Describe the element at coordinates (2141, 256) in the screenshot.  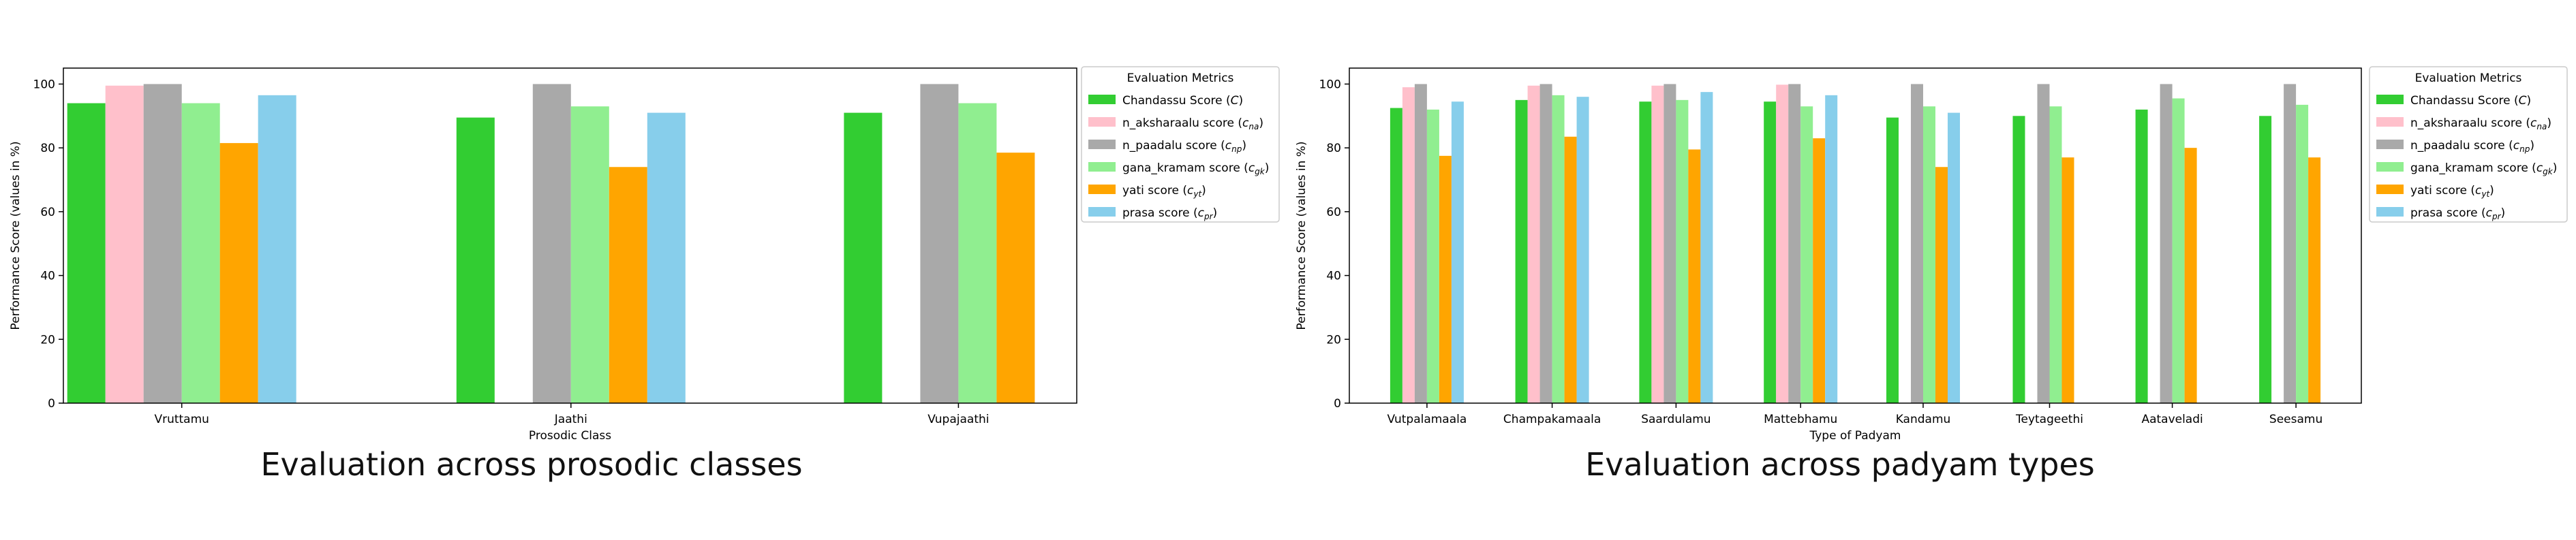
I see `bar--aataveladi` at that location.